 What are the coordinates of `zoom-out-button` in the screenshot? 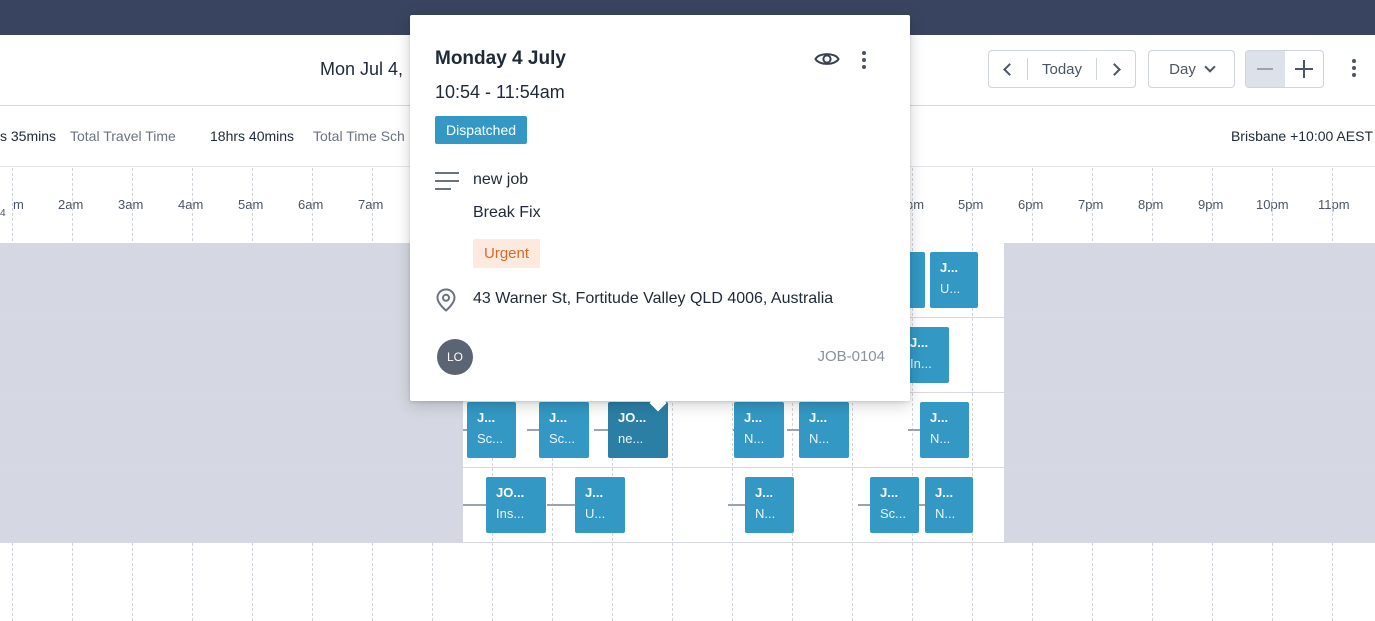 It's located at (1265, 69).